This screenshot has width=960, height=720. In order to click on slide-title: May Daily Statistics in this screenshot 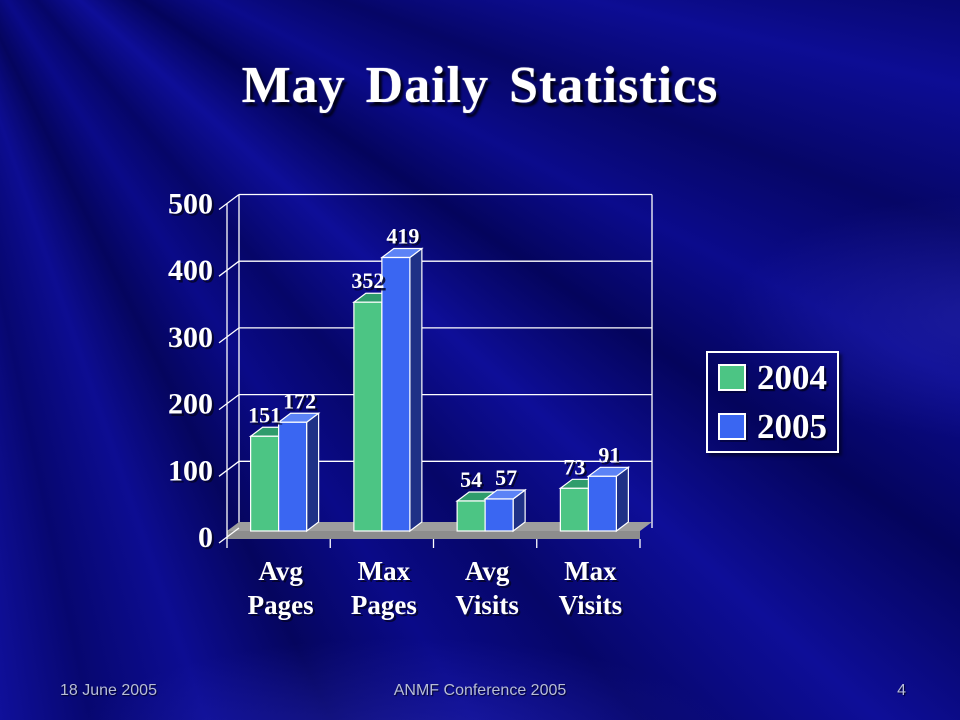, I will do `click(480, 85)`.